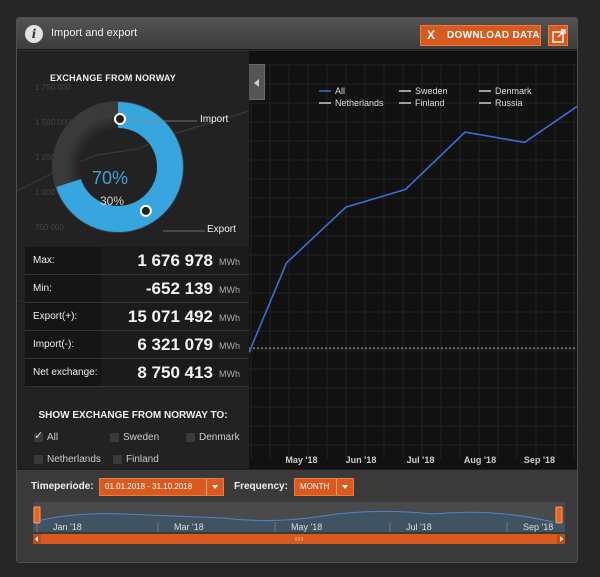 The width and height of the screenshot is (600, 577). I want to click on stat-value: 8 750 413, so click(175, 372).